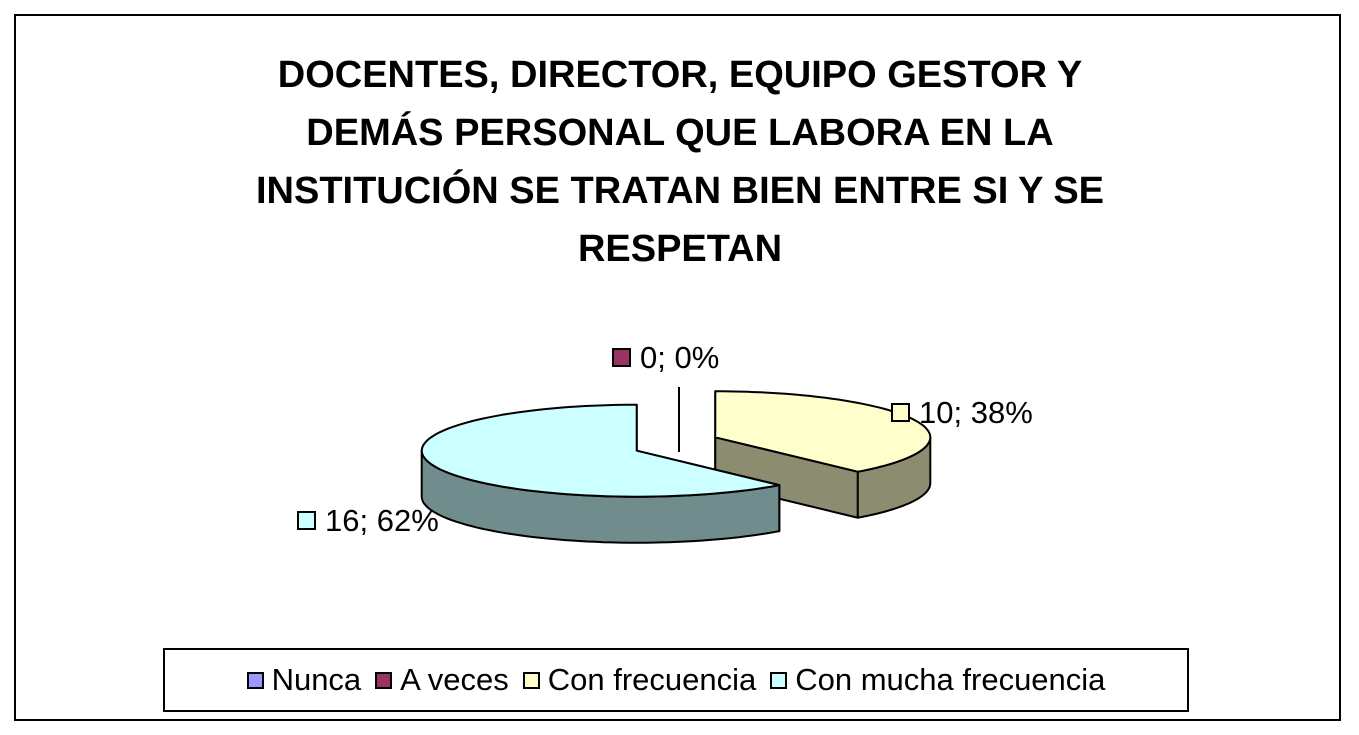 This screenshot has height=735, width=1359. What do you see at coordinates (823, 431) in the screenshot?
I see `pie-slice-con-frecuencia` at bounding box center [823, 431].